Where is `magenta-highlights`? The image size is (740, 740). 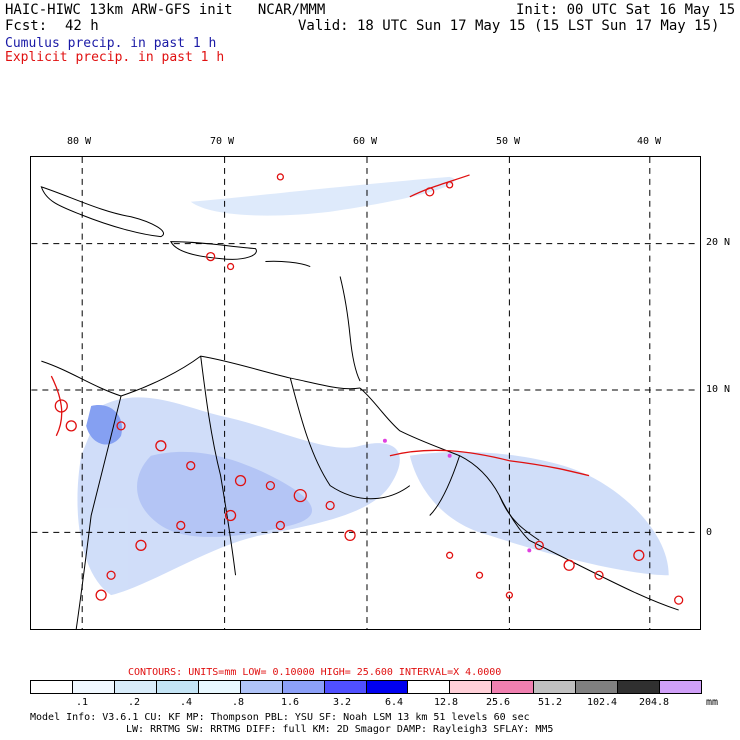
magenta-highlights is located at coordinates (457, 495).